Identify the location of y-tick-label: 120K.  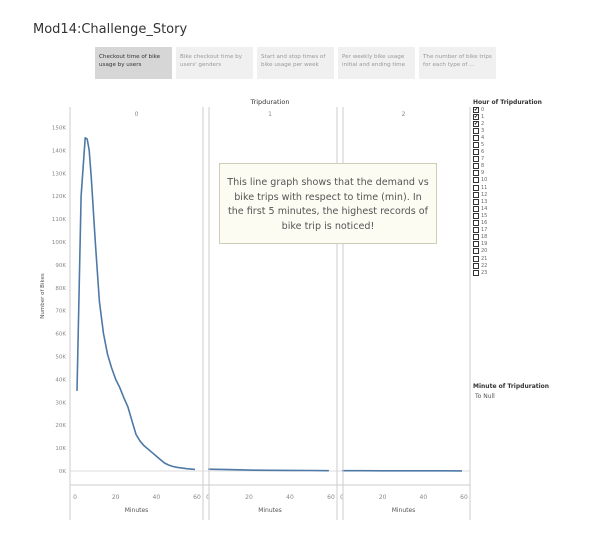
(59, 197).